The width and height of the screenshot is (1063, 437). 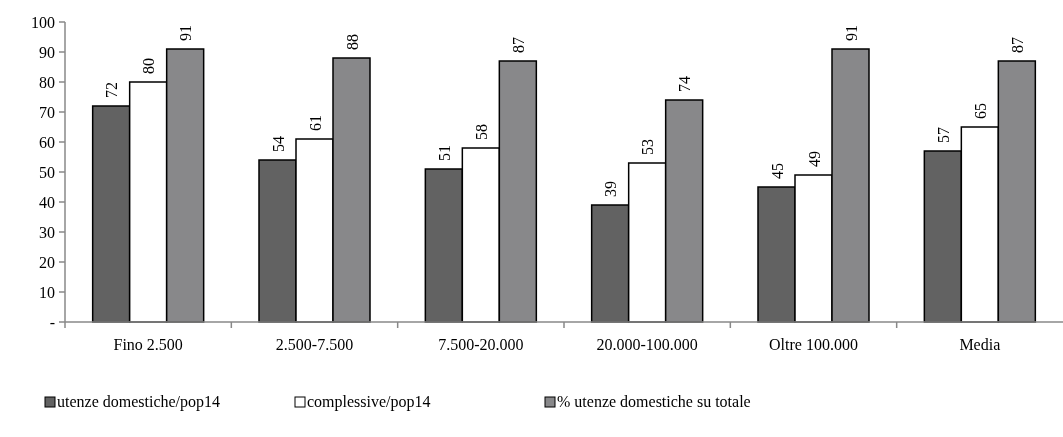 I want to click on y-tick-label: 20, so click(x=47, y=262).